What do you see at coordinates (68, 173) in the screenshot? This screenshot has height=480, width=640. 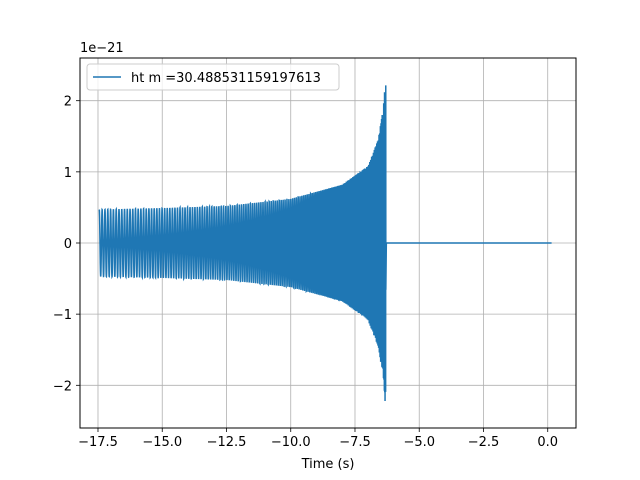 I see `y-tick-label: 1` at bounding box center [68, 173].